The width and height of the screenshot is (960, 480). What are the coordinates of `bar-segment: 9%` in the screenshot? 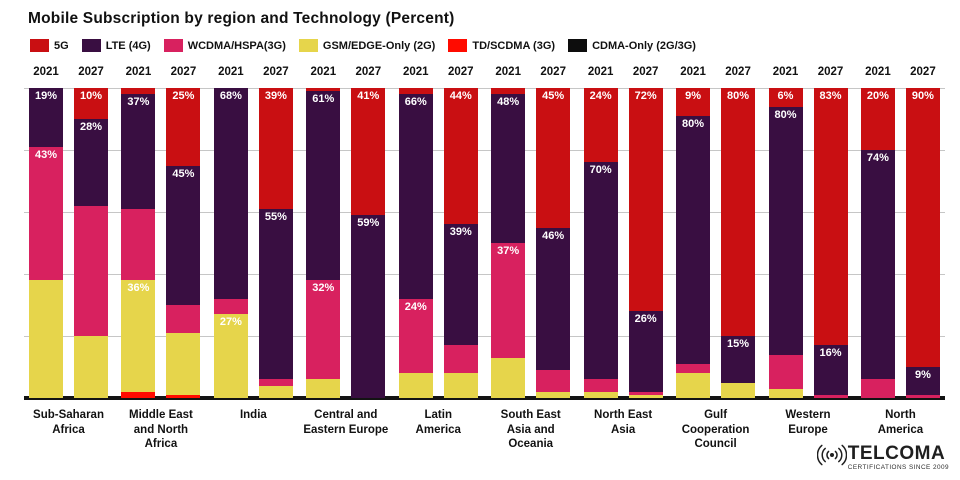 It's located at (922, 381).